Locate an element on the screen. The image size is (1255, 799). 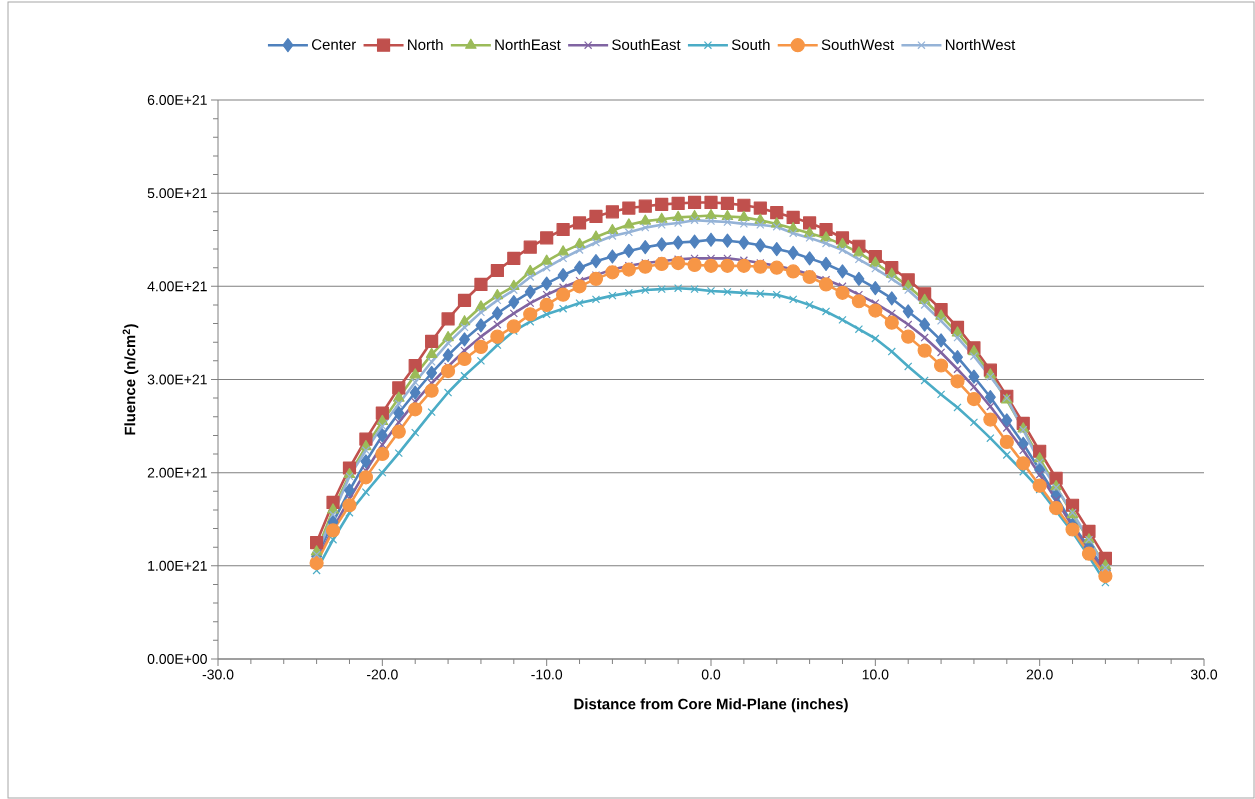
y-tick-label: 6.00E+21 is located at coordinates (177, 100).